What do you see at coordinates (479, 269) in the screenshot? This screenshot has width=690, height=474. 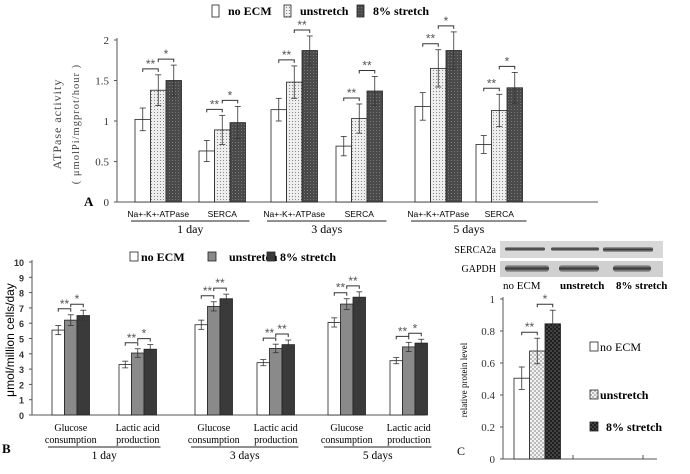 I see `blot-row-label: GAPDH` at bounding box center [479, 269].